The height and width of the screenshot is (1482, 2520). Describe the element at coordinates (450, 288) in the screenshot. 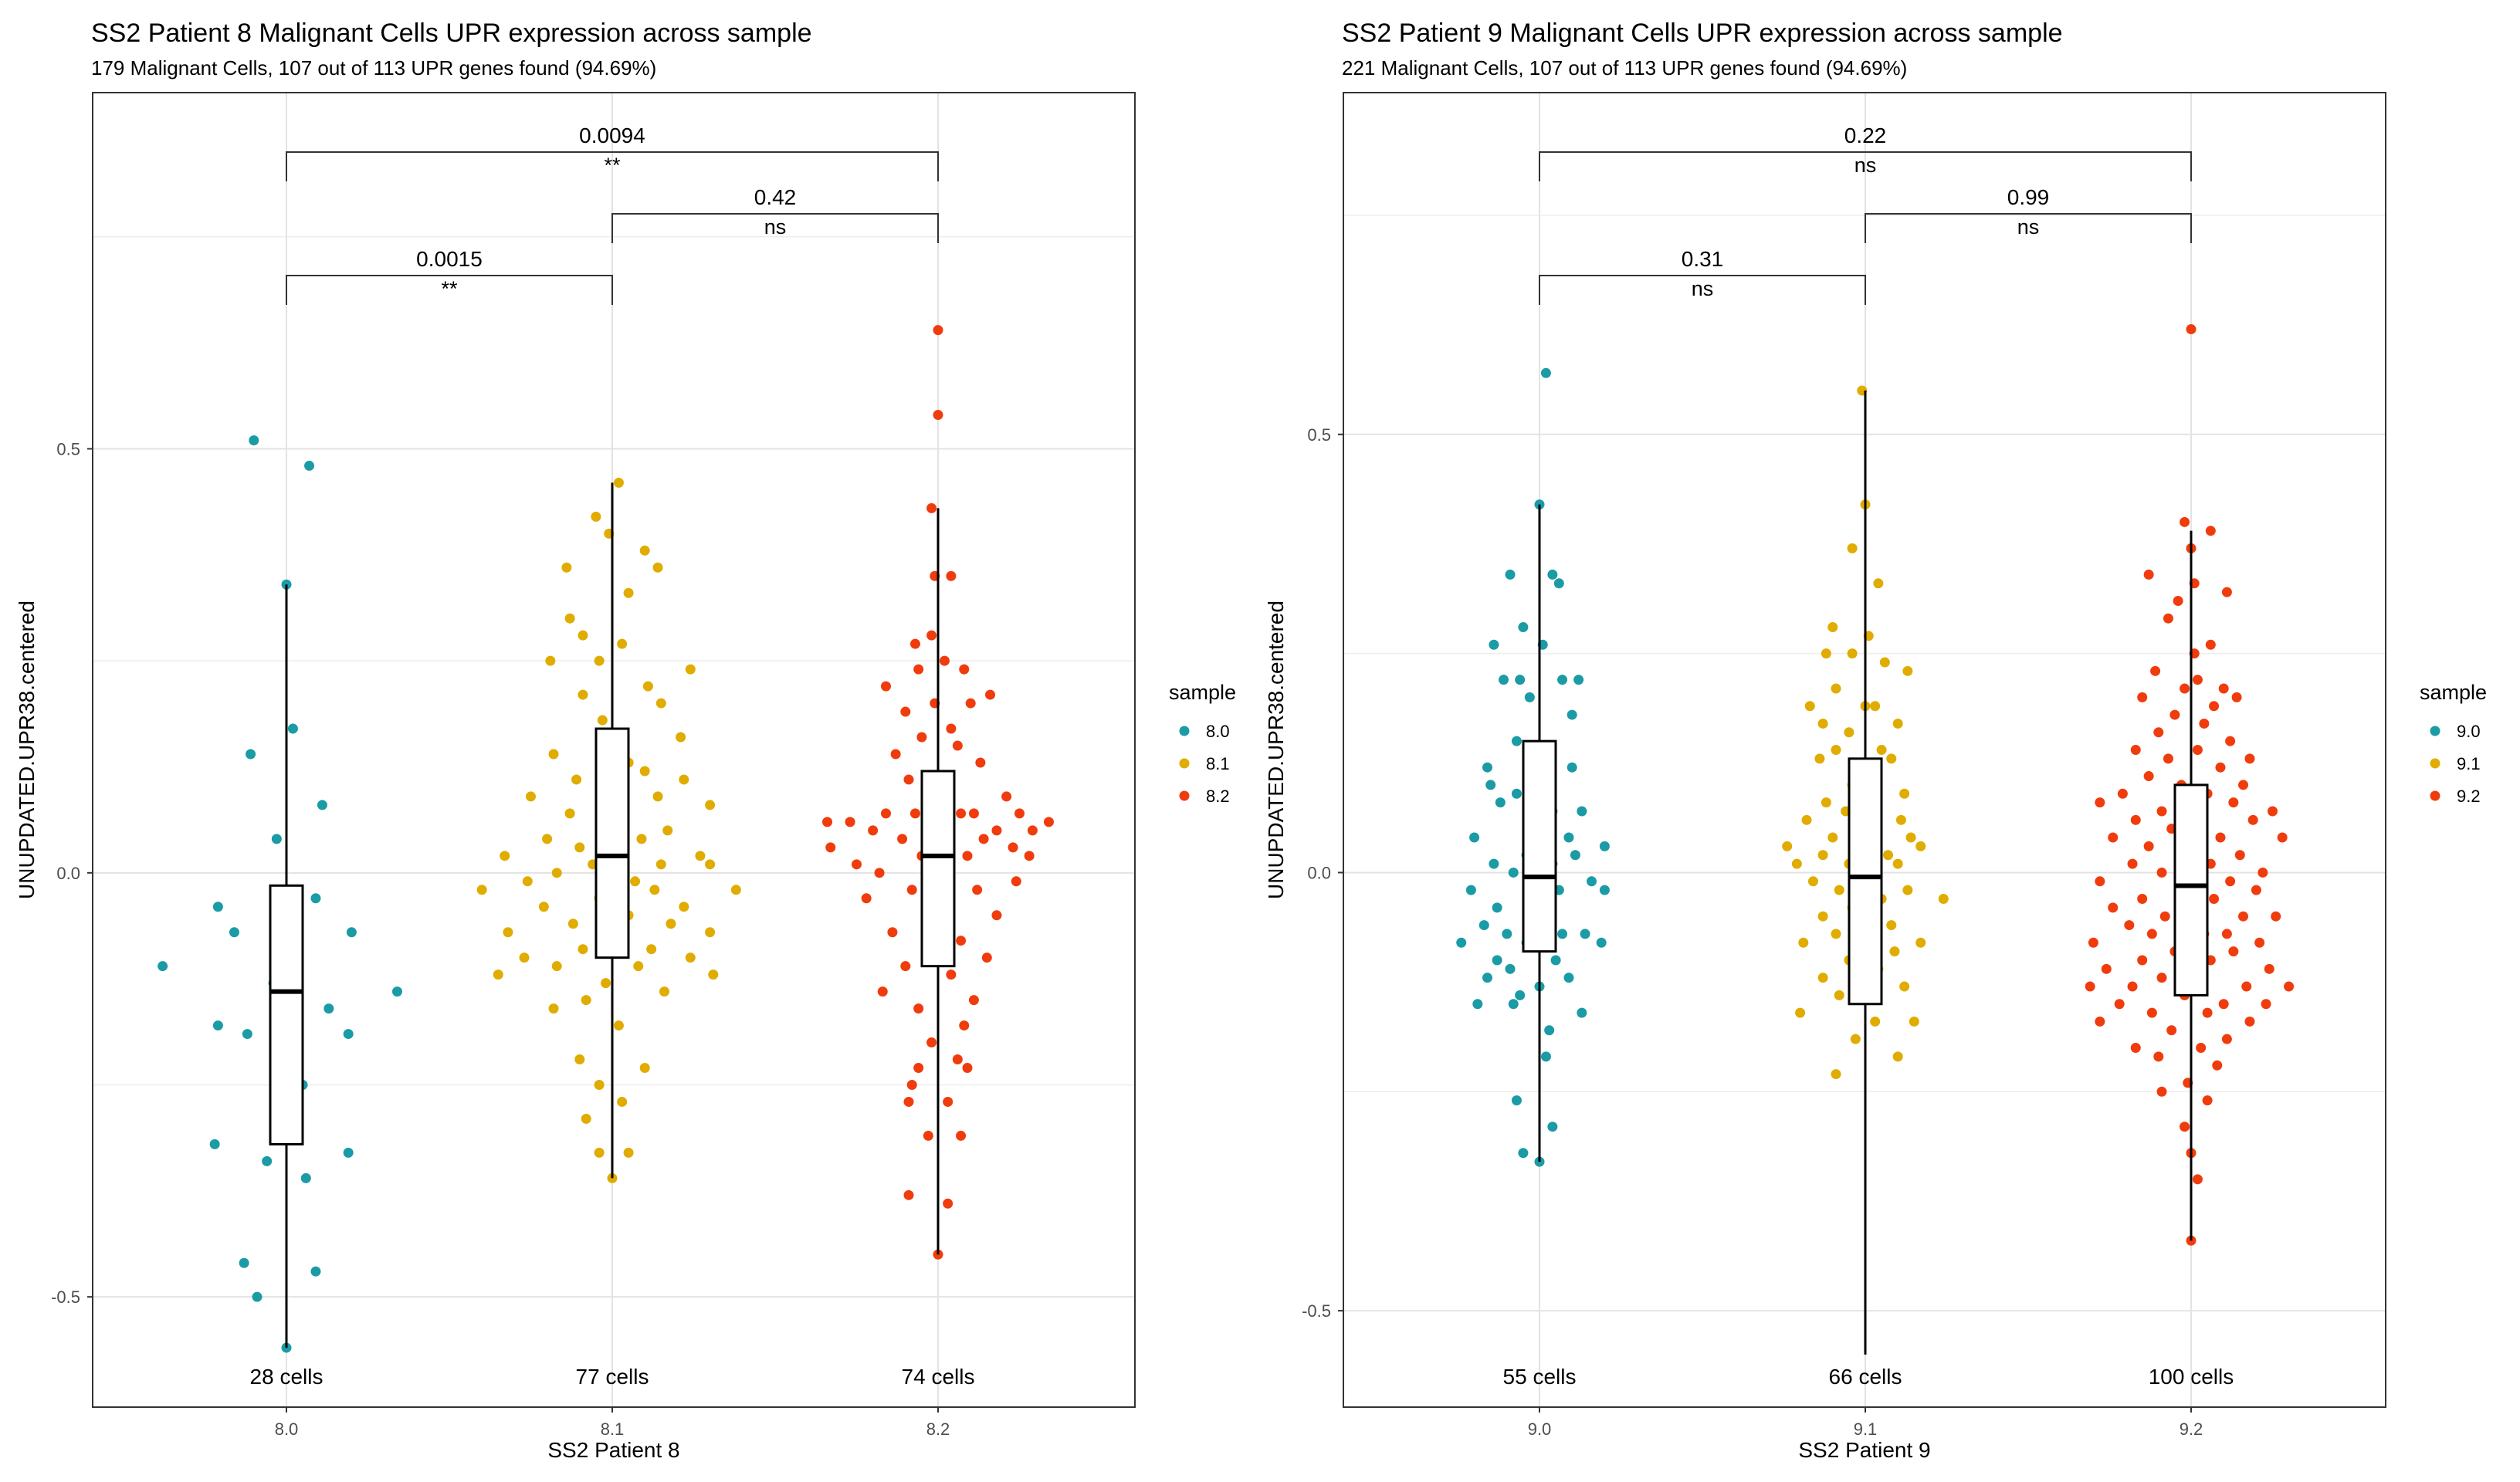

I see `comparison-significance: **` at that location.